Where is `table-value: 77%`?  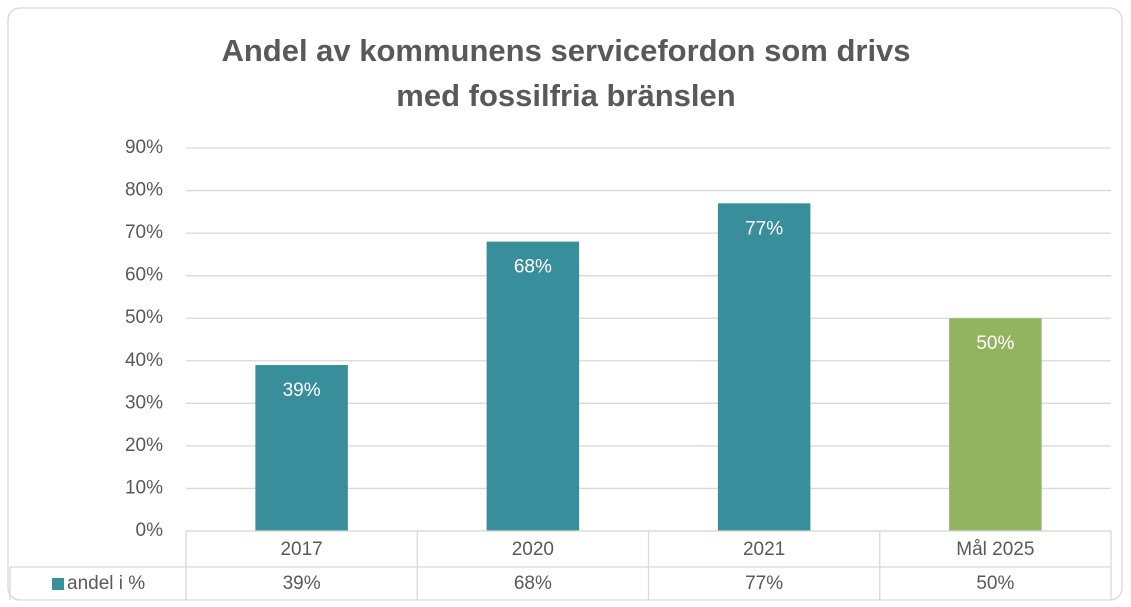
table-value: 77% is located at coordinates (764, 583).